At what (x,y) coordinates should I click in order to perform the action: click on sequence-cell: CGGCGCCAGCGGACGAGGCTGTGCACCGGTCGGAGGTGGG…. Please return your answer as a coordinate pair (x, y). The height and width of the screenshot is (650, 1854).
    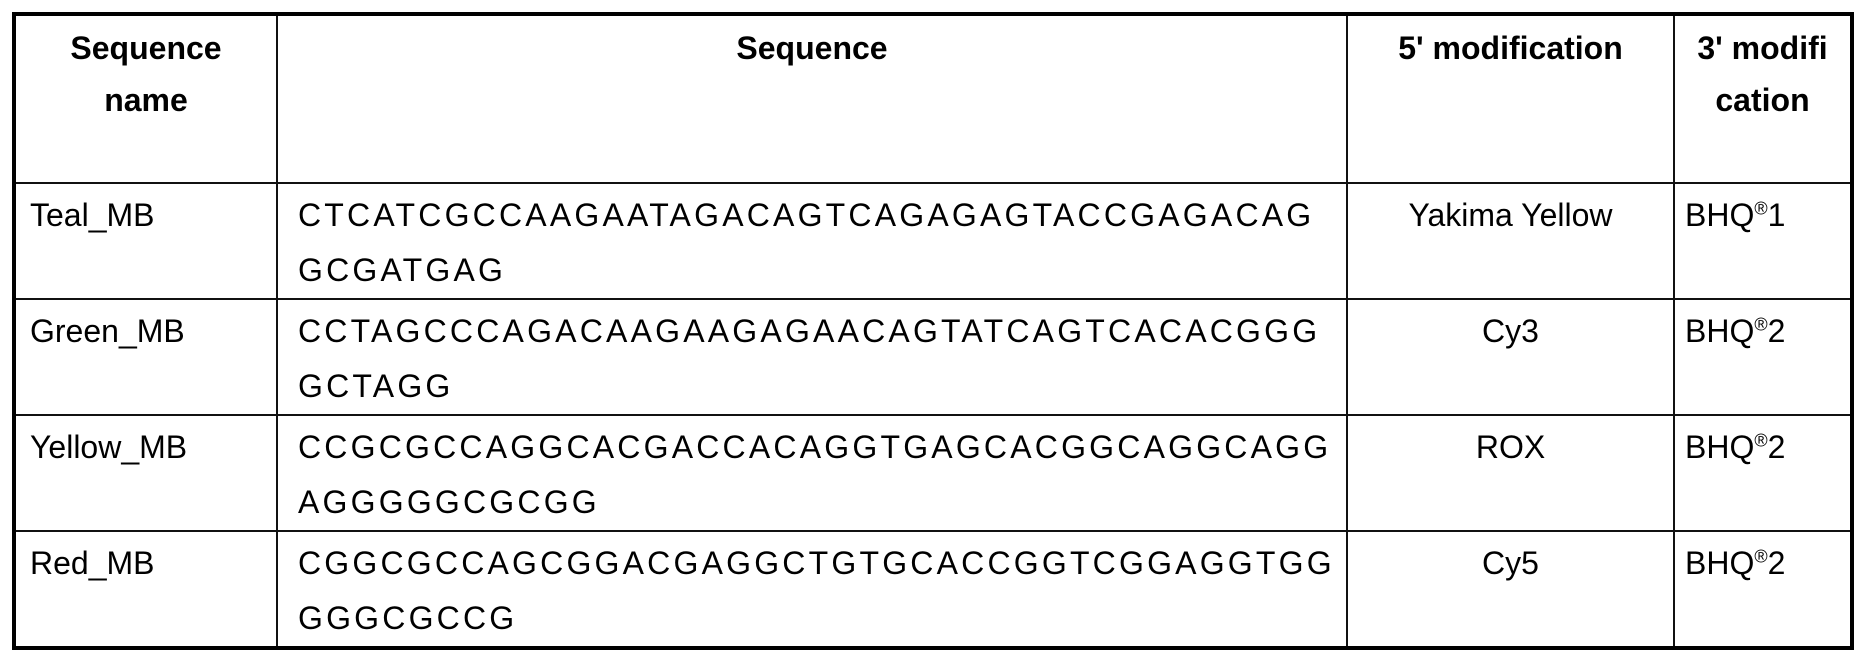
    Looking at the image, I should click on (812, 589).